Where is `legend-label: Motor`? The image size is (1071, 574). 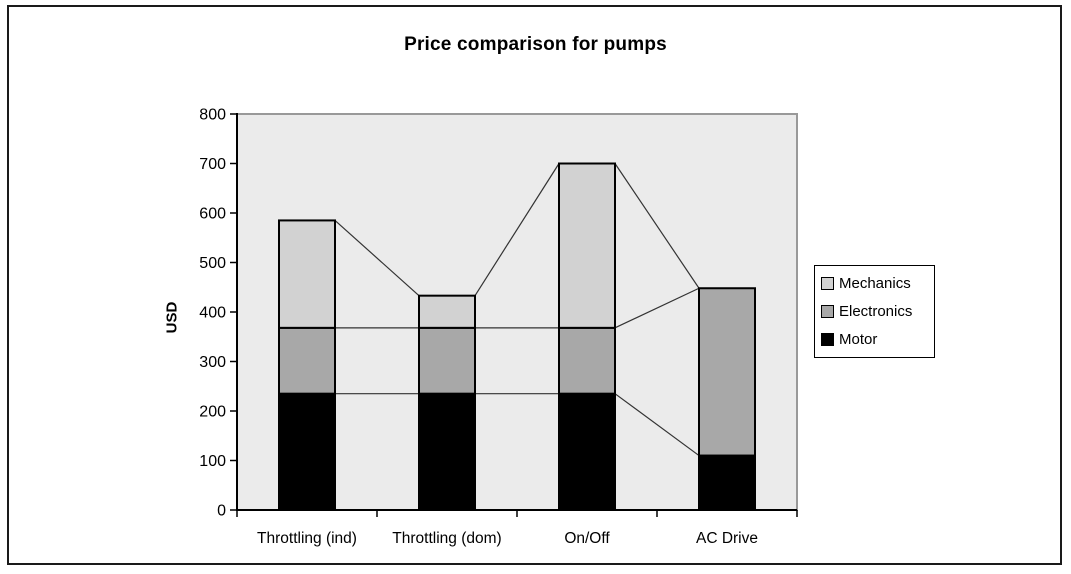
legend-label: Motor is located at coordinates (858, 339).